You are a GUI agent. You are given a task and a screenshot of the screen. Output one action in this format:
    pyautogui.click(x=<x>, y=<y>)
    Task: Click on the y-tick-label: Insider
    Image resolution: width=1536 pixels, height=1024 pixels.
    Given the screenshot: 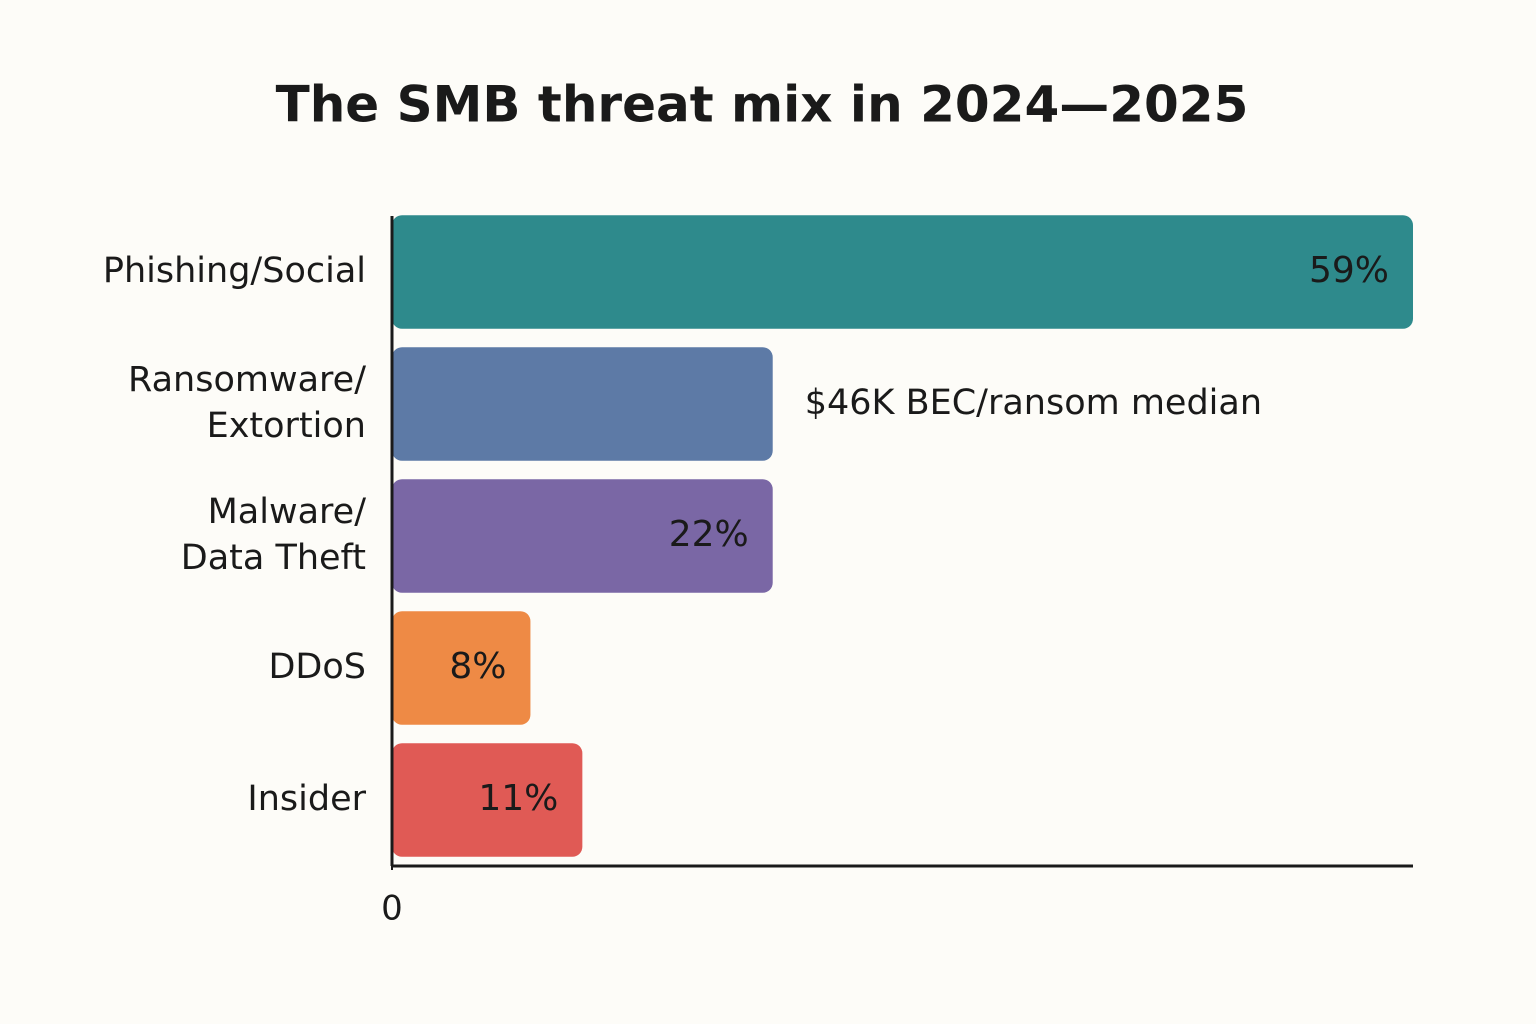 What is the action you would take?
    pyautogui.click(x=306, y=799)
    